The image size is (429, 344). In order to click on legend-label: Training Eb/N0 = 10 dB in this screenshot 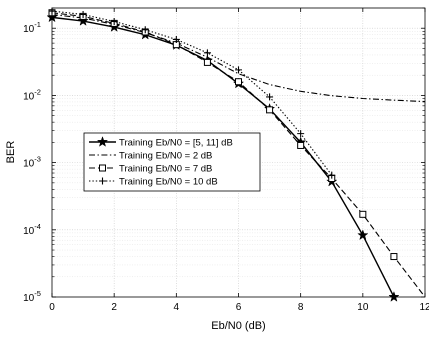, I will do `click(168, 182)`.